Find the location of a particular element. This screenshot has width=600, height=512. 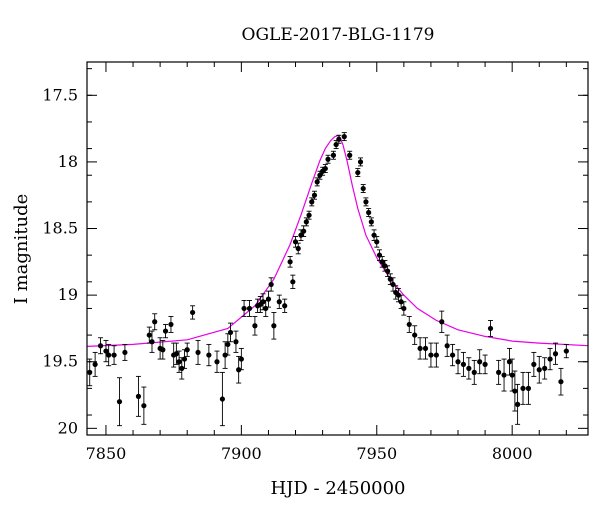

y-tick-label: 17.5 is located at coordinates (60, 94).